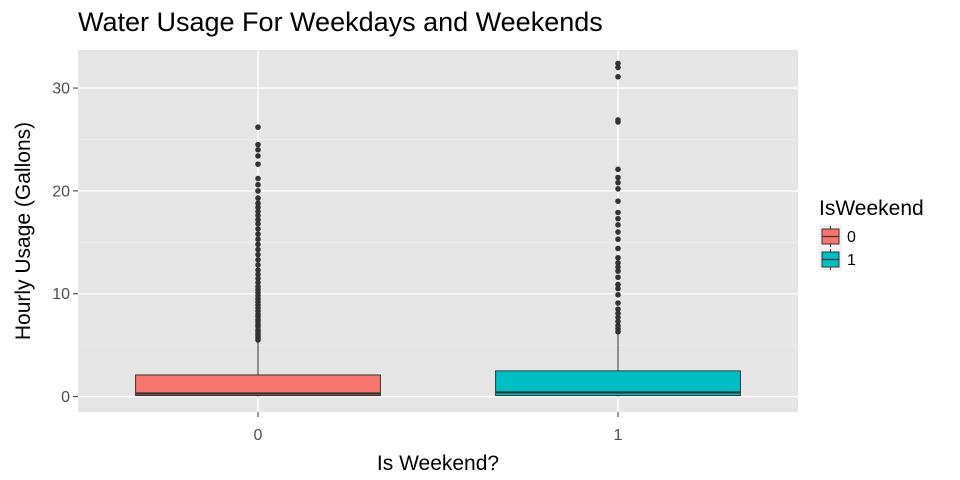  Describe the element at coordinates (258, 385) in the screenshot. I see `iqr-box` at that location.